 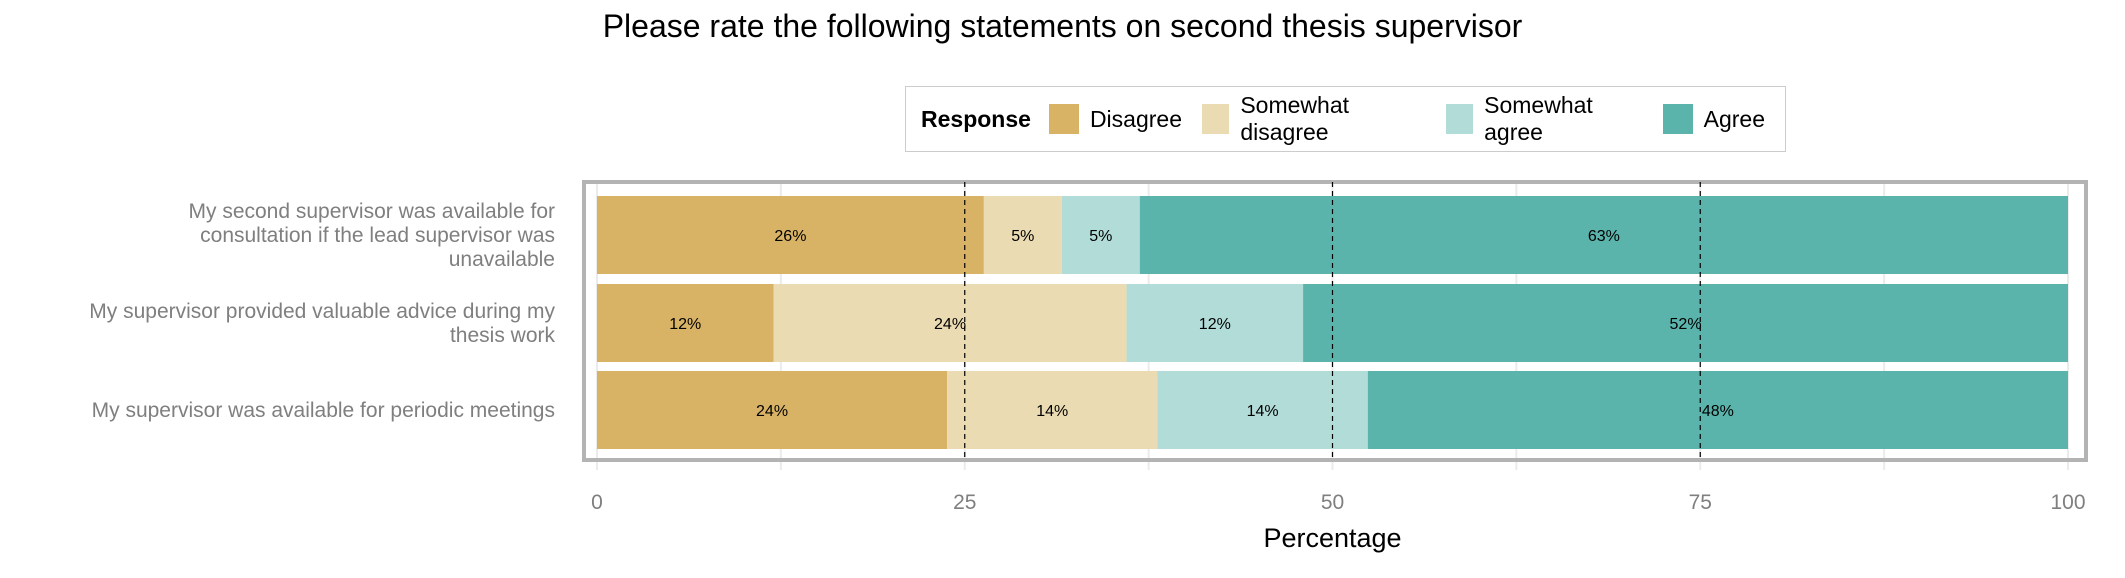 I want to click on data-label: 52%, so click(x=1686, y=324).